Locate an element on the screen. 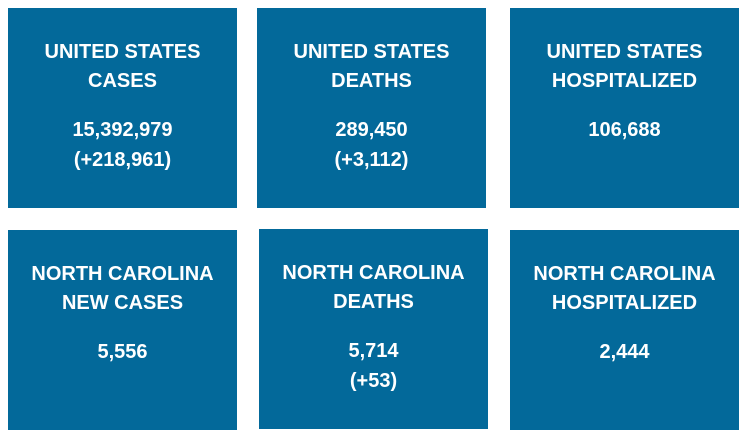 This screenshot has height=438, width=750. tile-value: 2,444 is located at coordinates (624, 352).